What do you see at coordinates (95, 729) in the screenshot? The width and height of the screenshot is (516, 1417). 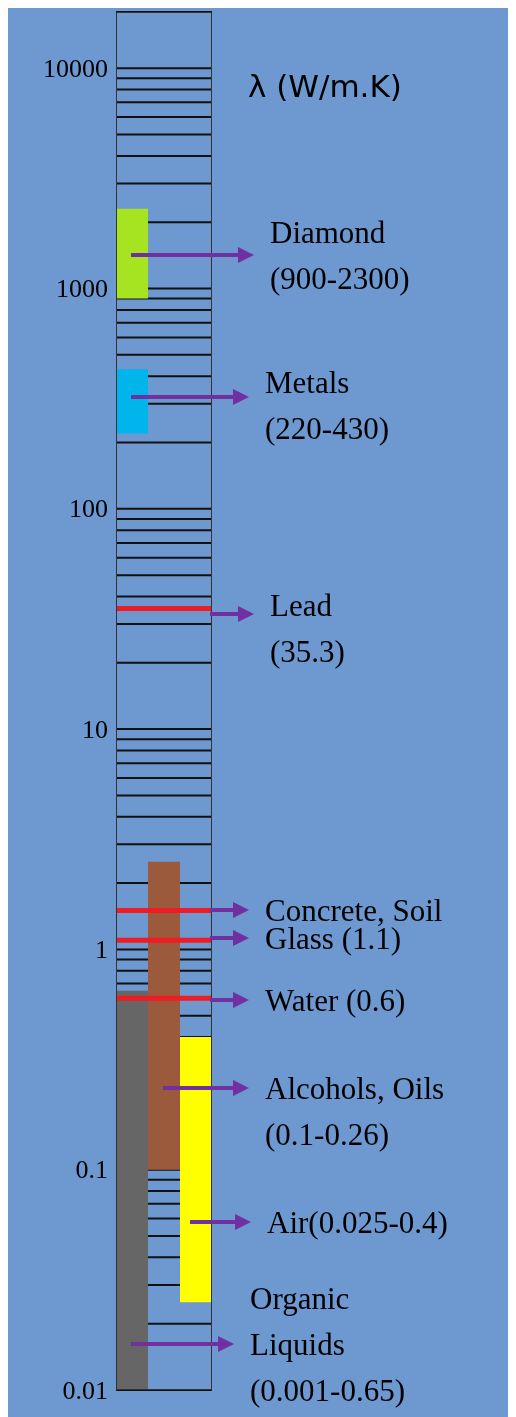 I see `y-tick-label: 10` at bounding box center [95, 729].